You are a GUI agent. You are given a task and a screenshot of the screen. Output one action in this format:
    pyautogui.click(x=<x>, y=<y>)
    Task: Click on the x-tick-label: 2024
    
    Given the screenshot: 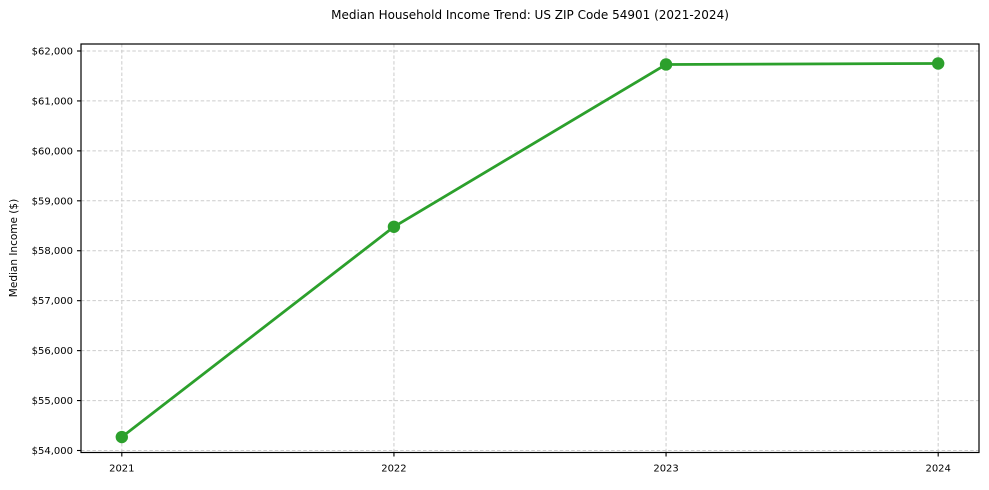 What is the action you would take?
    pyautogui.click(x=937, y=469)
    